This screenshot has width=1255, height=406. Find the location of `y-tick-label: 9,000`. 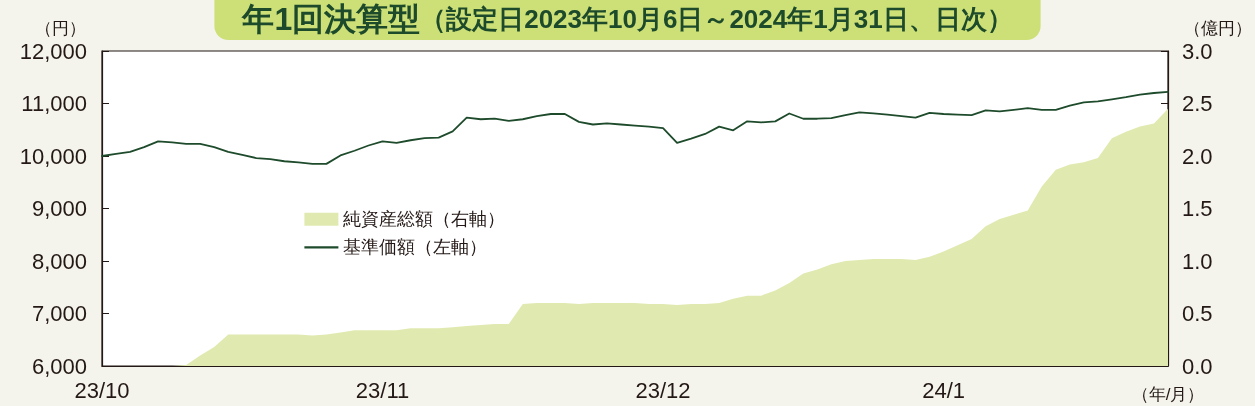

y-tick-label: 9,000 is located at coordinates (59, 208).